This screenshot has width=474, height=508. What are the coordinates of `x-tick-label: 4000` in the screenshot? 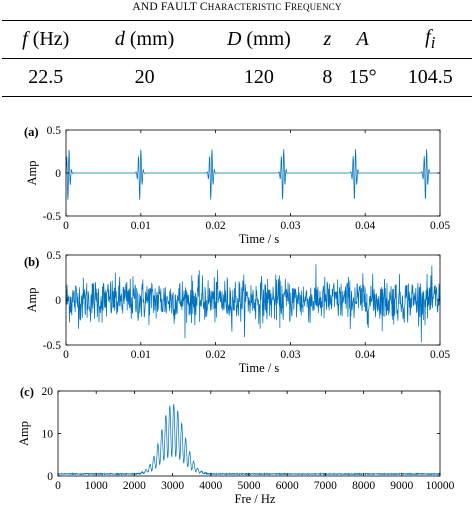 It's located at (210, 486).